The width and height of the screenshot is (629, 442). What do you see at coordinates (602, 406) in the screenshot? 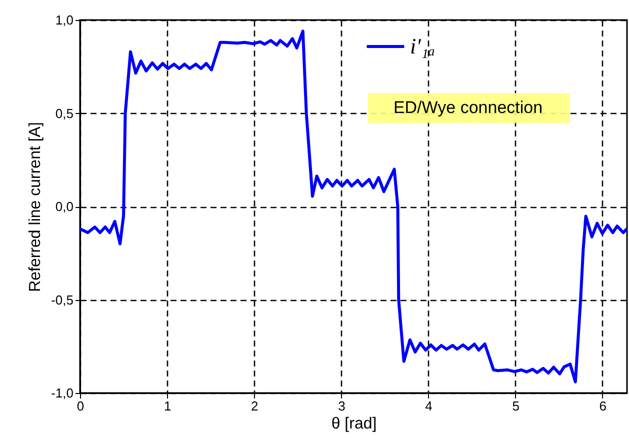
I see `x-tick-label: 6` at bounding box center [602, 406].